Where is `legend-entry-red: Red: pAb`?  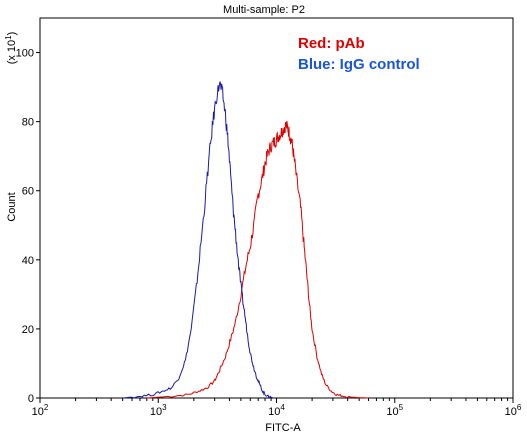 legend-entry-red: Red: pAb is located at coordinates (331, 43).